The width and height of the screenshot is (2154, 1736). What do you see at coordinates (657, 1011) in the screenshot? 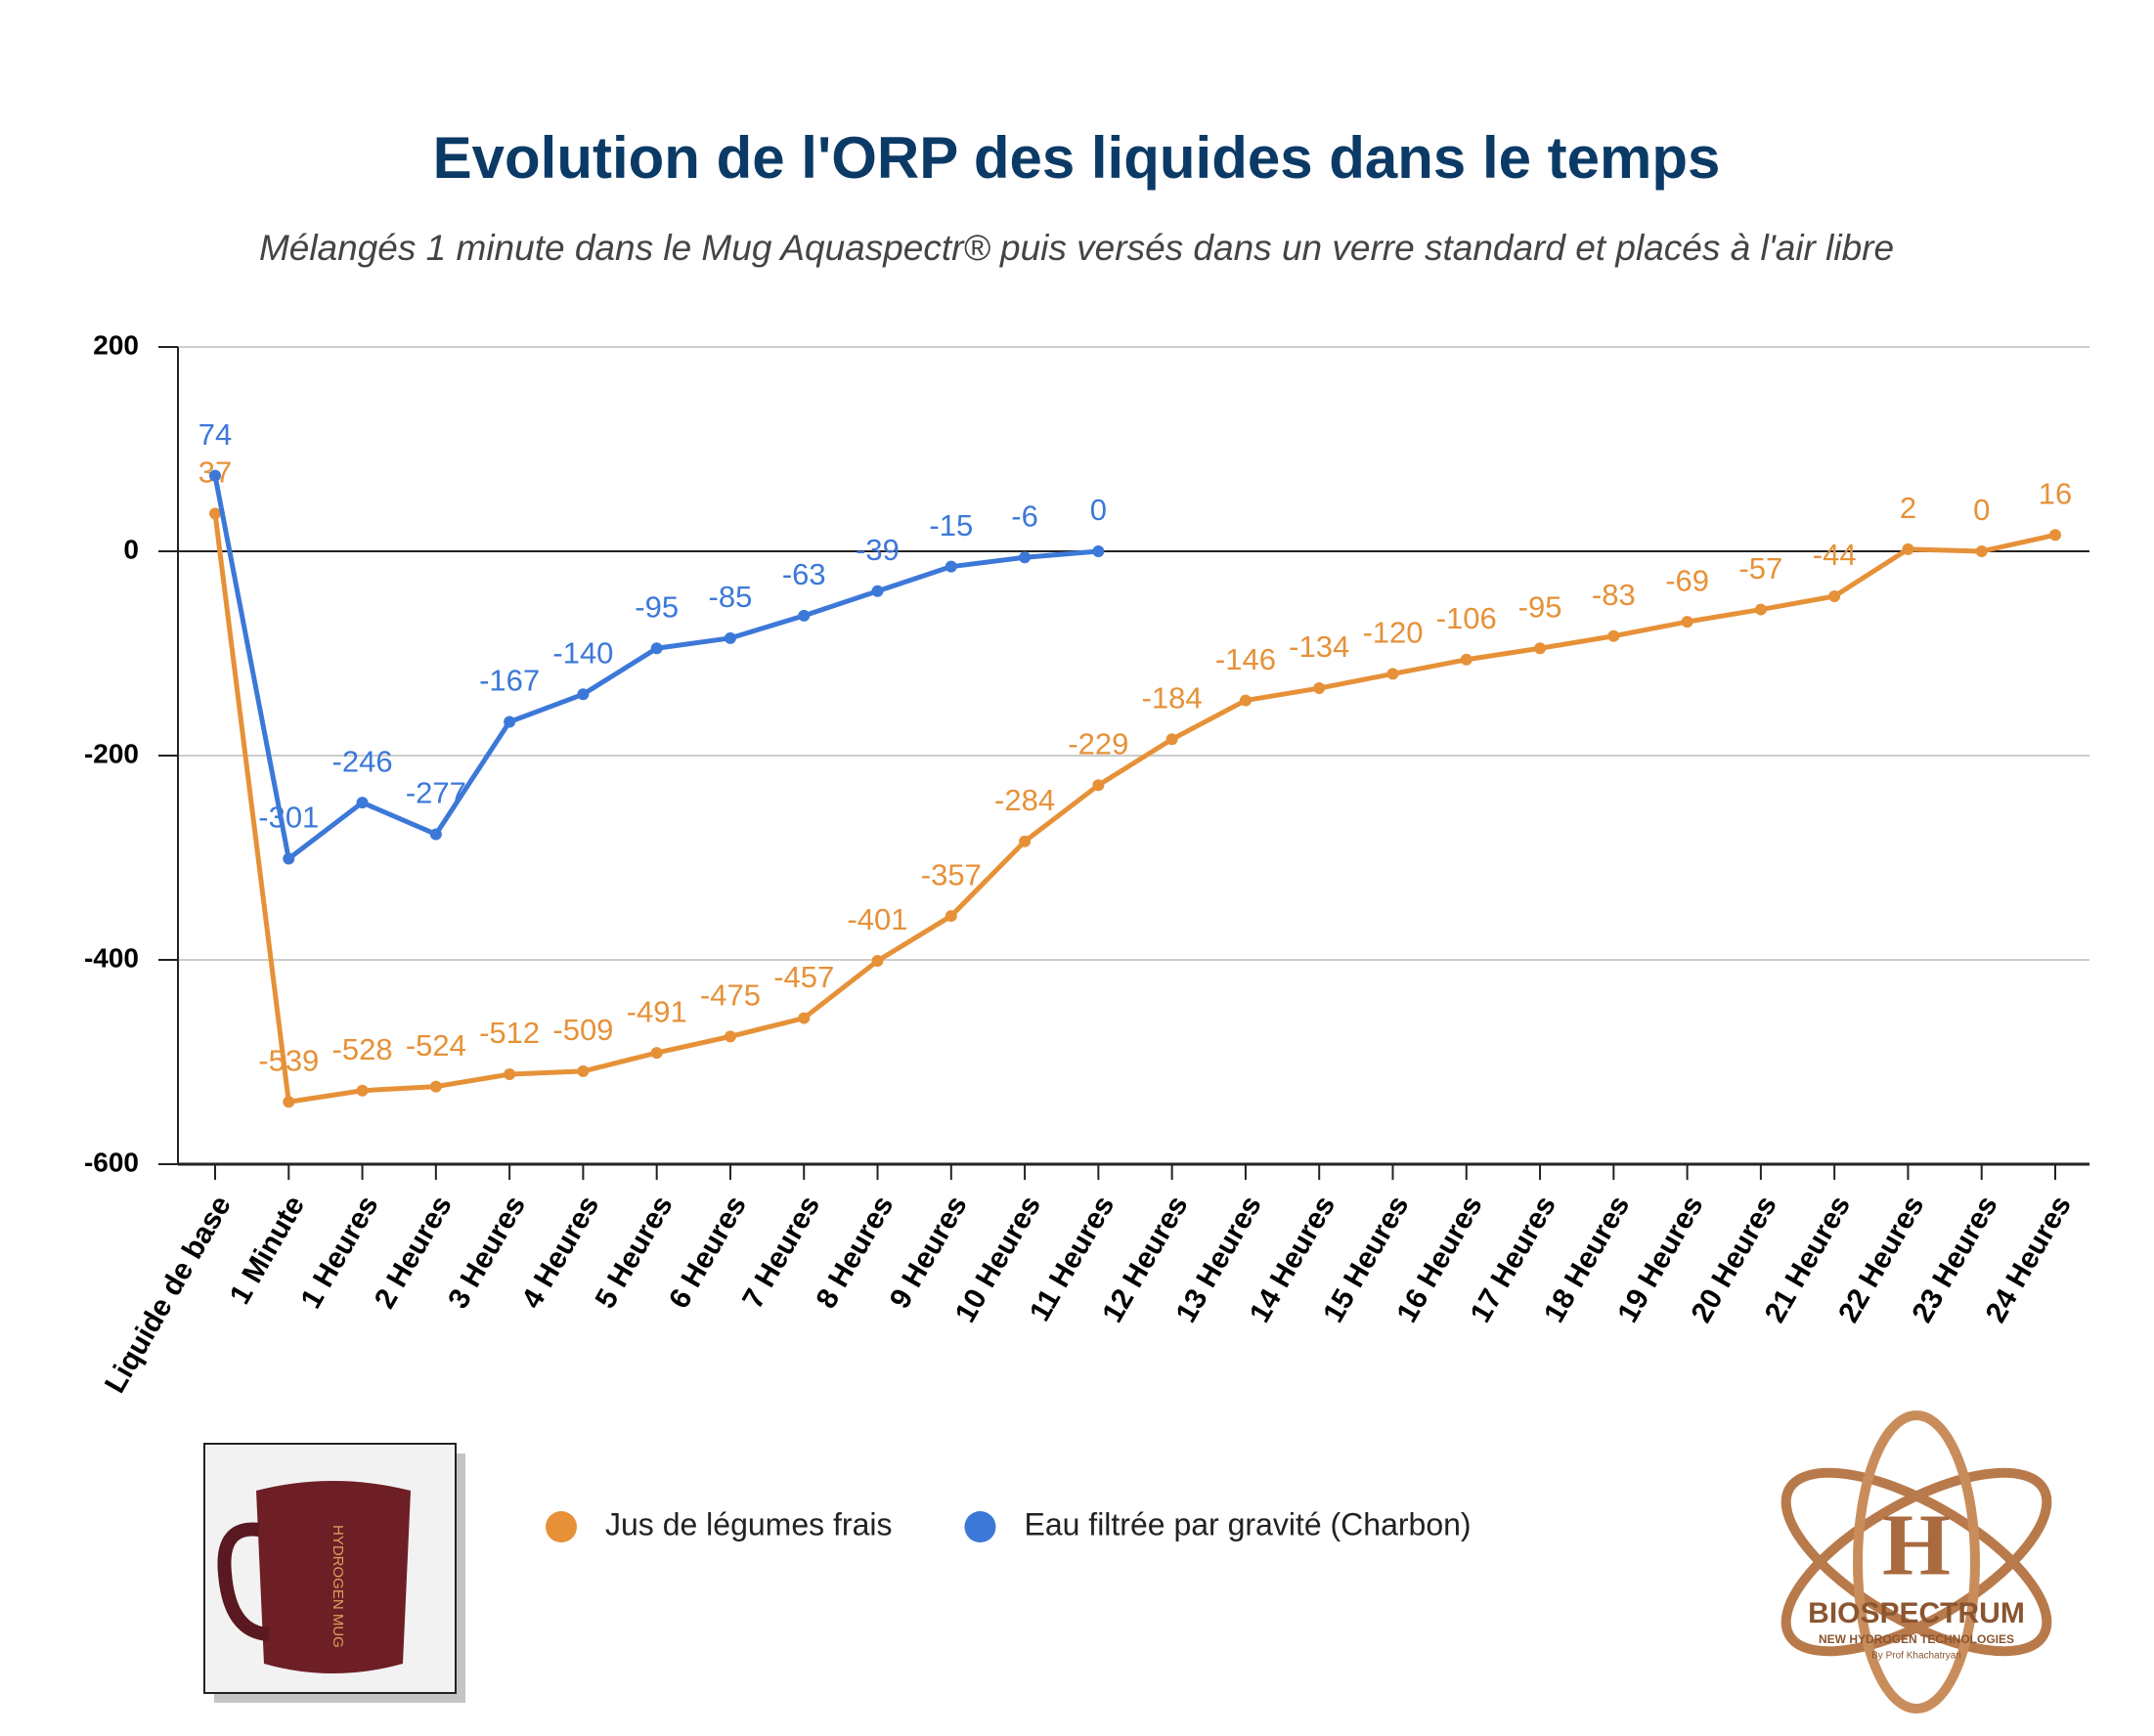
I see `data-label: -491` at bounding box center [657, 1011].